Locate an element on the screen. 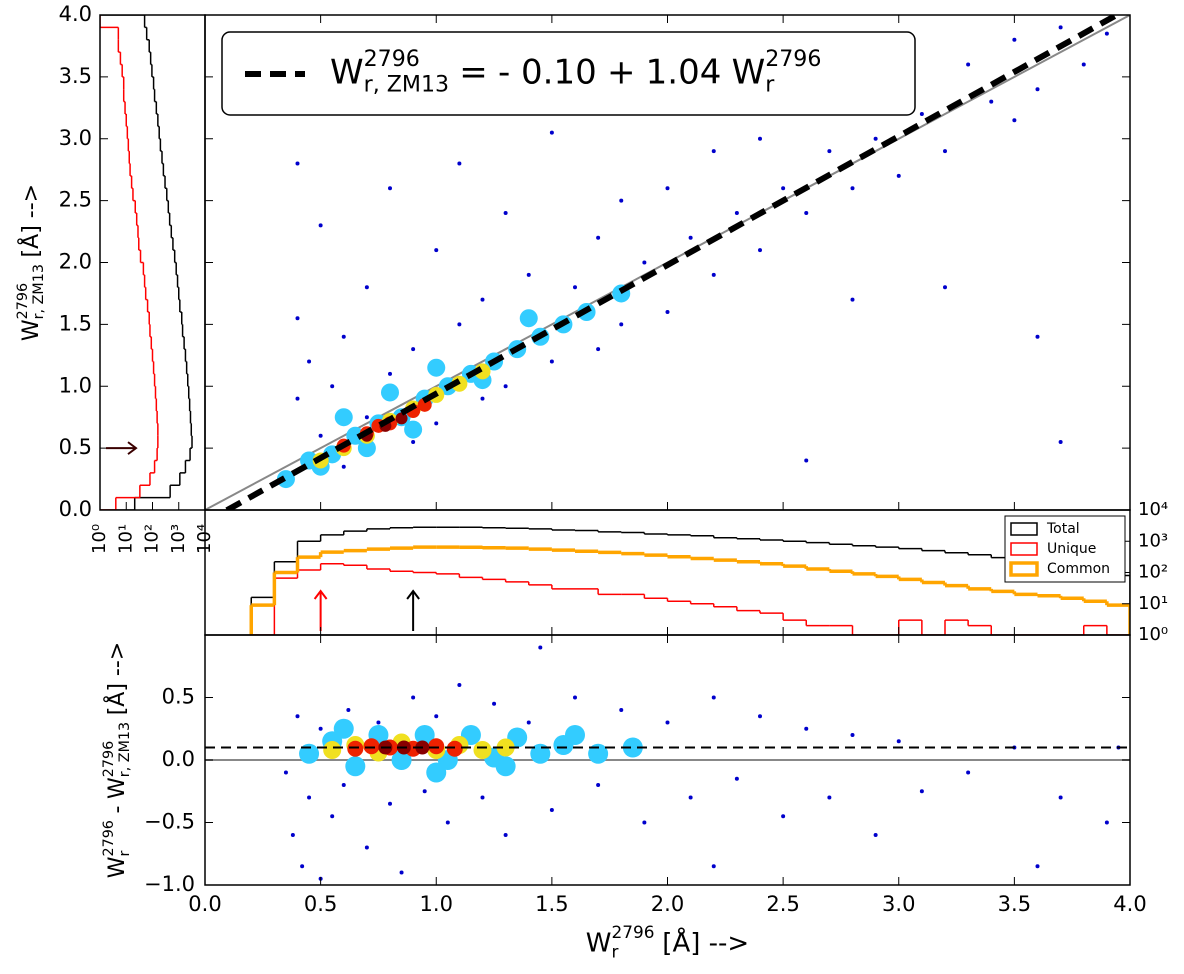 The image size is (1184, 974). legend-box is located at coordinates (568, 73).